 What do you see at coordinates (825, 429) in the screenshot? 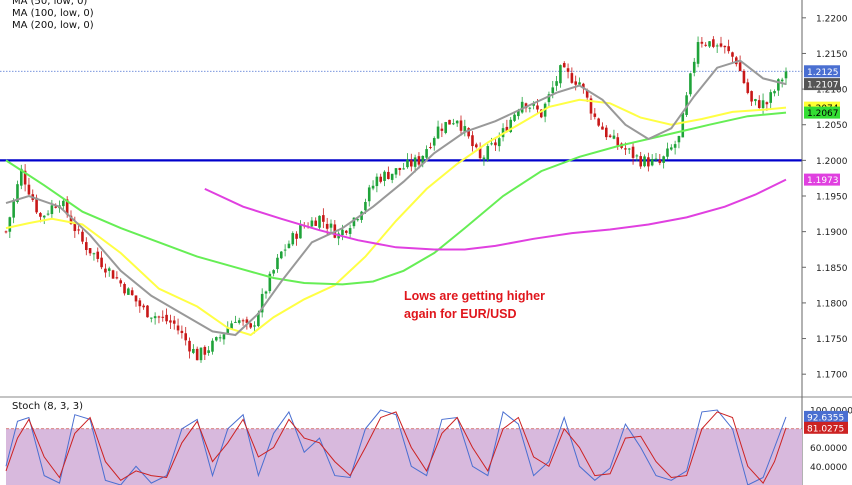
I see `stoch-label-text: 81.0275` at bounding box center [825, 429].